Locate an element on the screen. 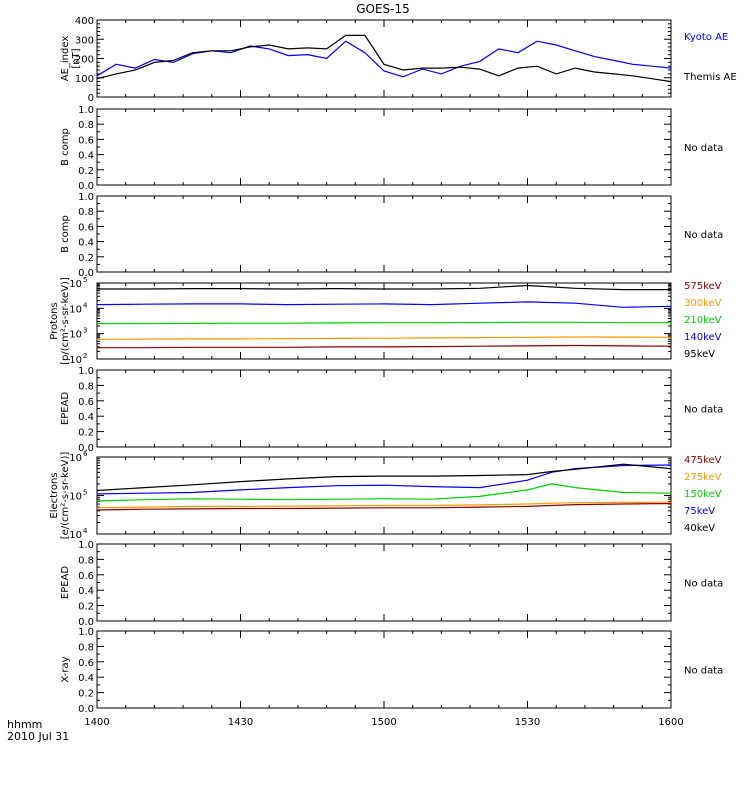 This screenshot has width=750, height=800. y-tick-label: 200 is located at coordinates (84, 60).